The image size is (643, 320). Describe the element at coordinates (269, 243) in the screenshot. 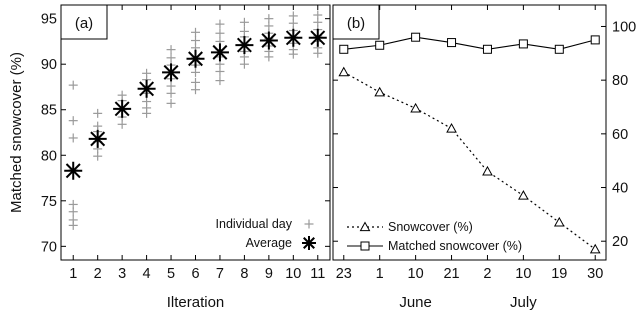

I see `legend-label-average: Average` at that location.